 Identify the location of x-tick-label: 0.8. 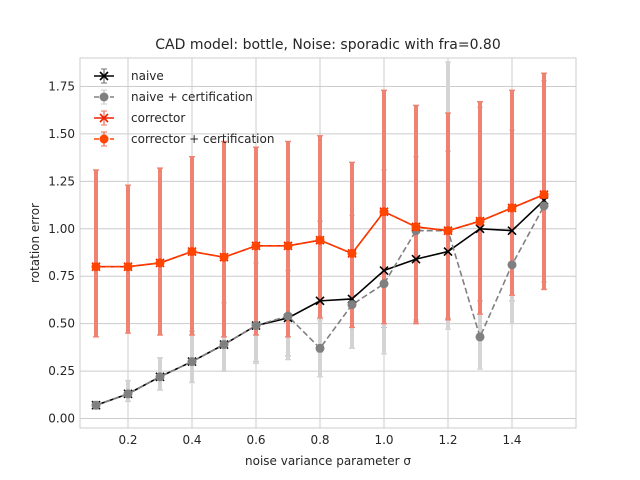
(319, 440).